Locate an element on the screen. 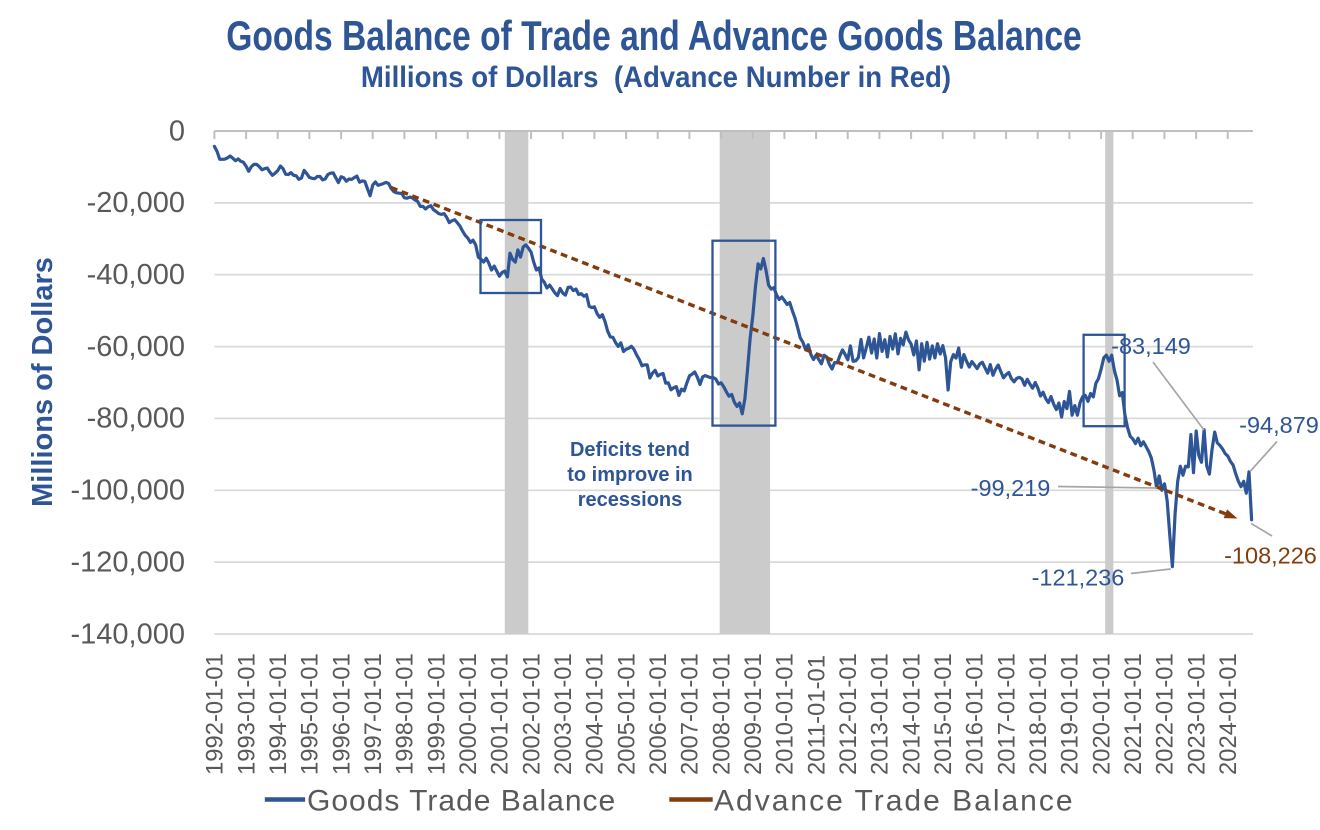 The height and width of the screenshot is (830, 1320). svg-text: -40,000 is located at coordinates (136, 275).